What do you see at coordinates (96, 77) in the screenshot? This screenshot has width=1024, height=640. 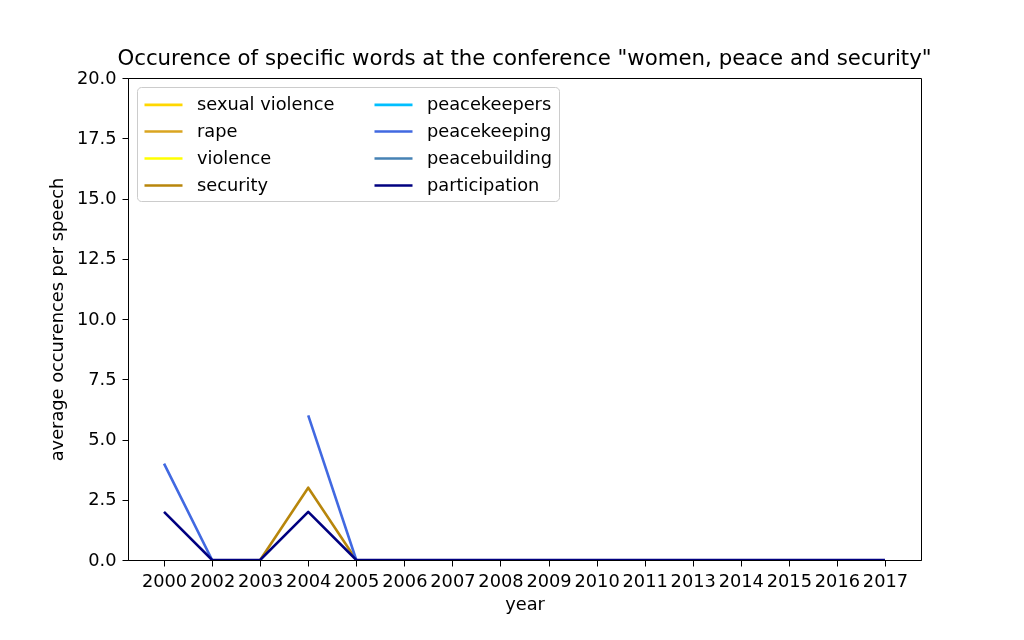 I see `y-tick-label: 20.0` at bounding box center [96, 77].